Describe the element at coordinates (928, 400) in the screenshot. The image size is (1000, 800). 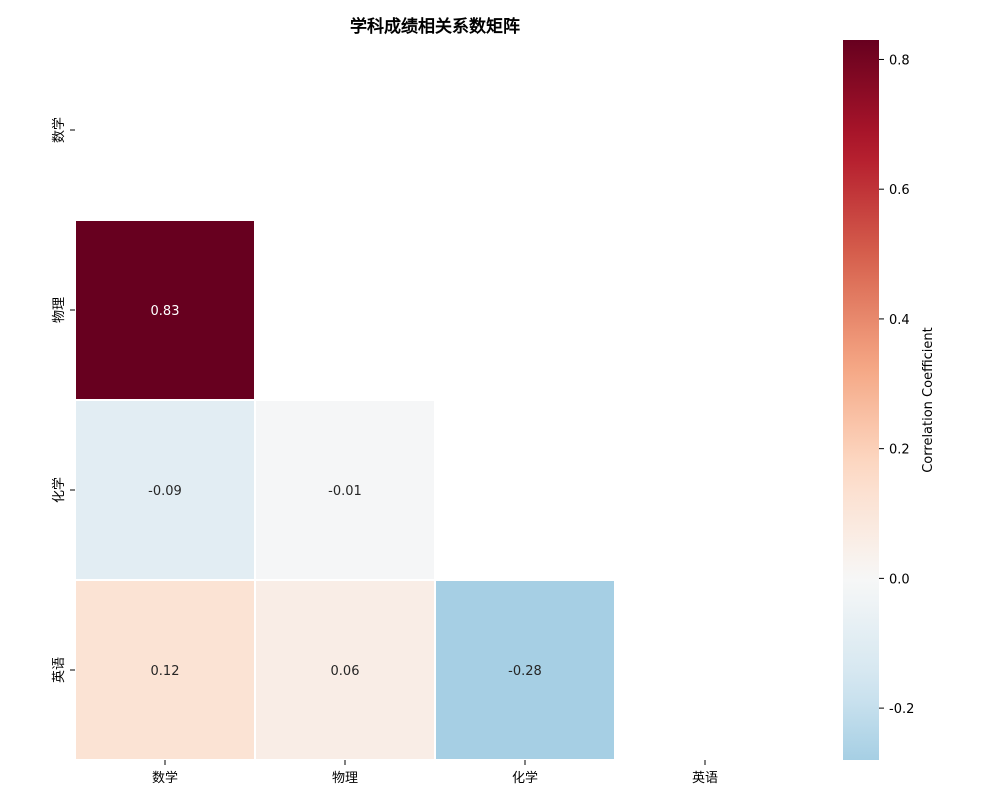
I see `colorbar-title: Correlation Coefficient` at that location.